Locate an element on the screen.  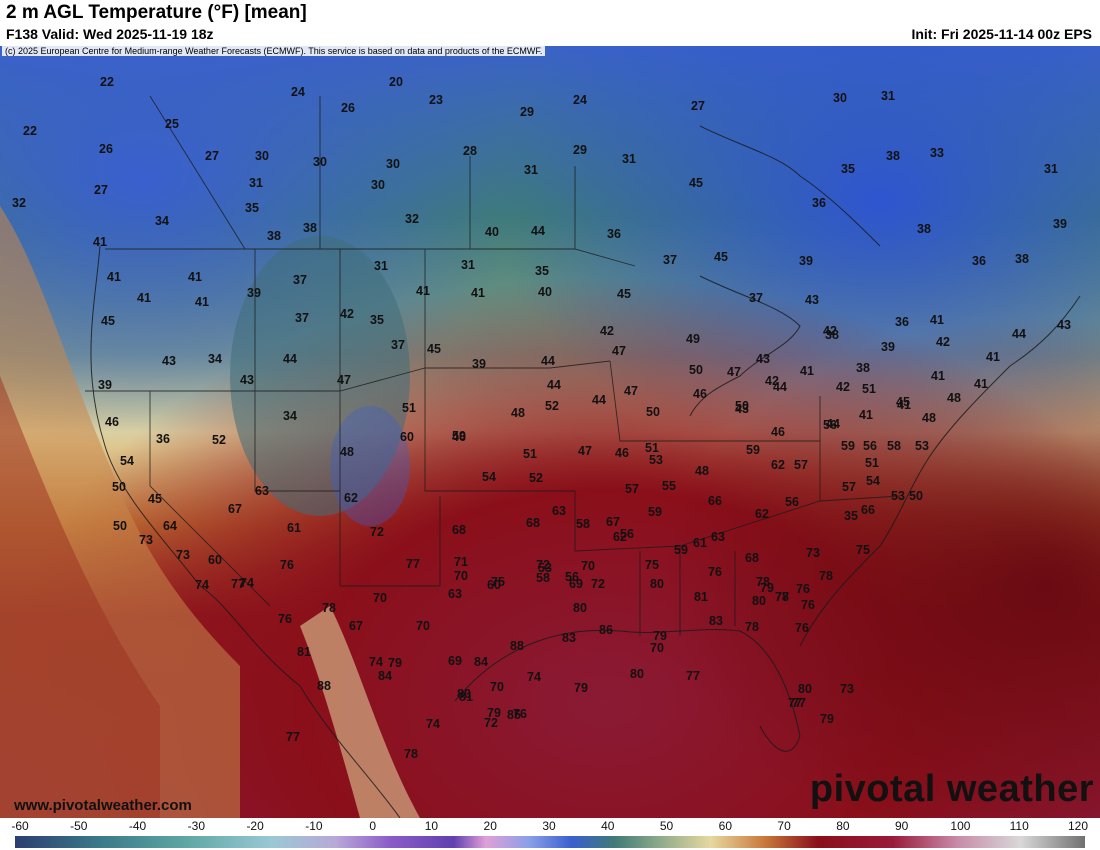
temperature-value: 38 is located at coordinates (893, 156).